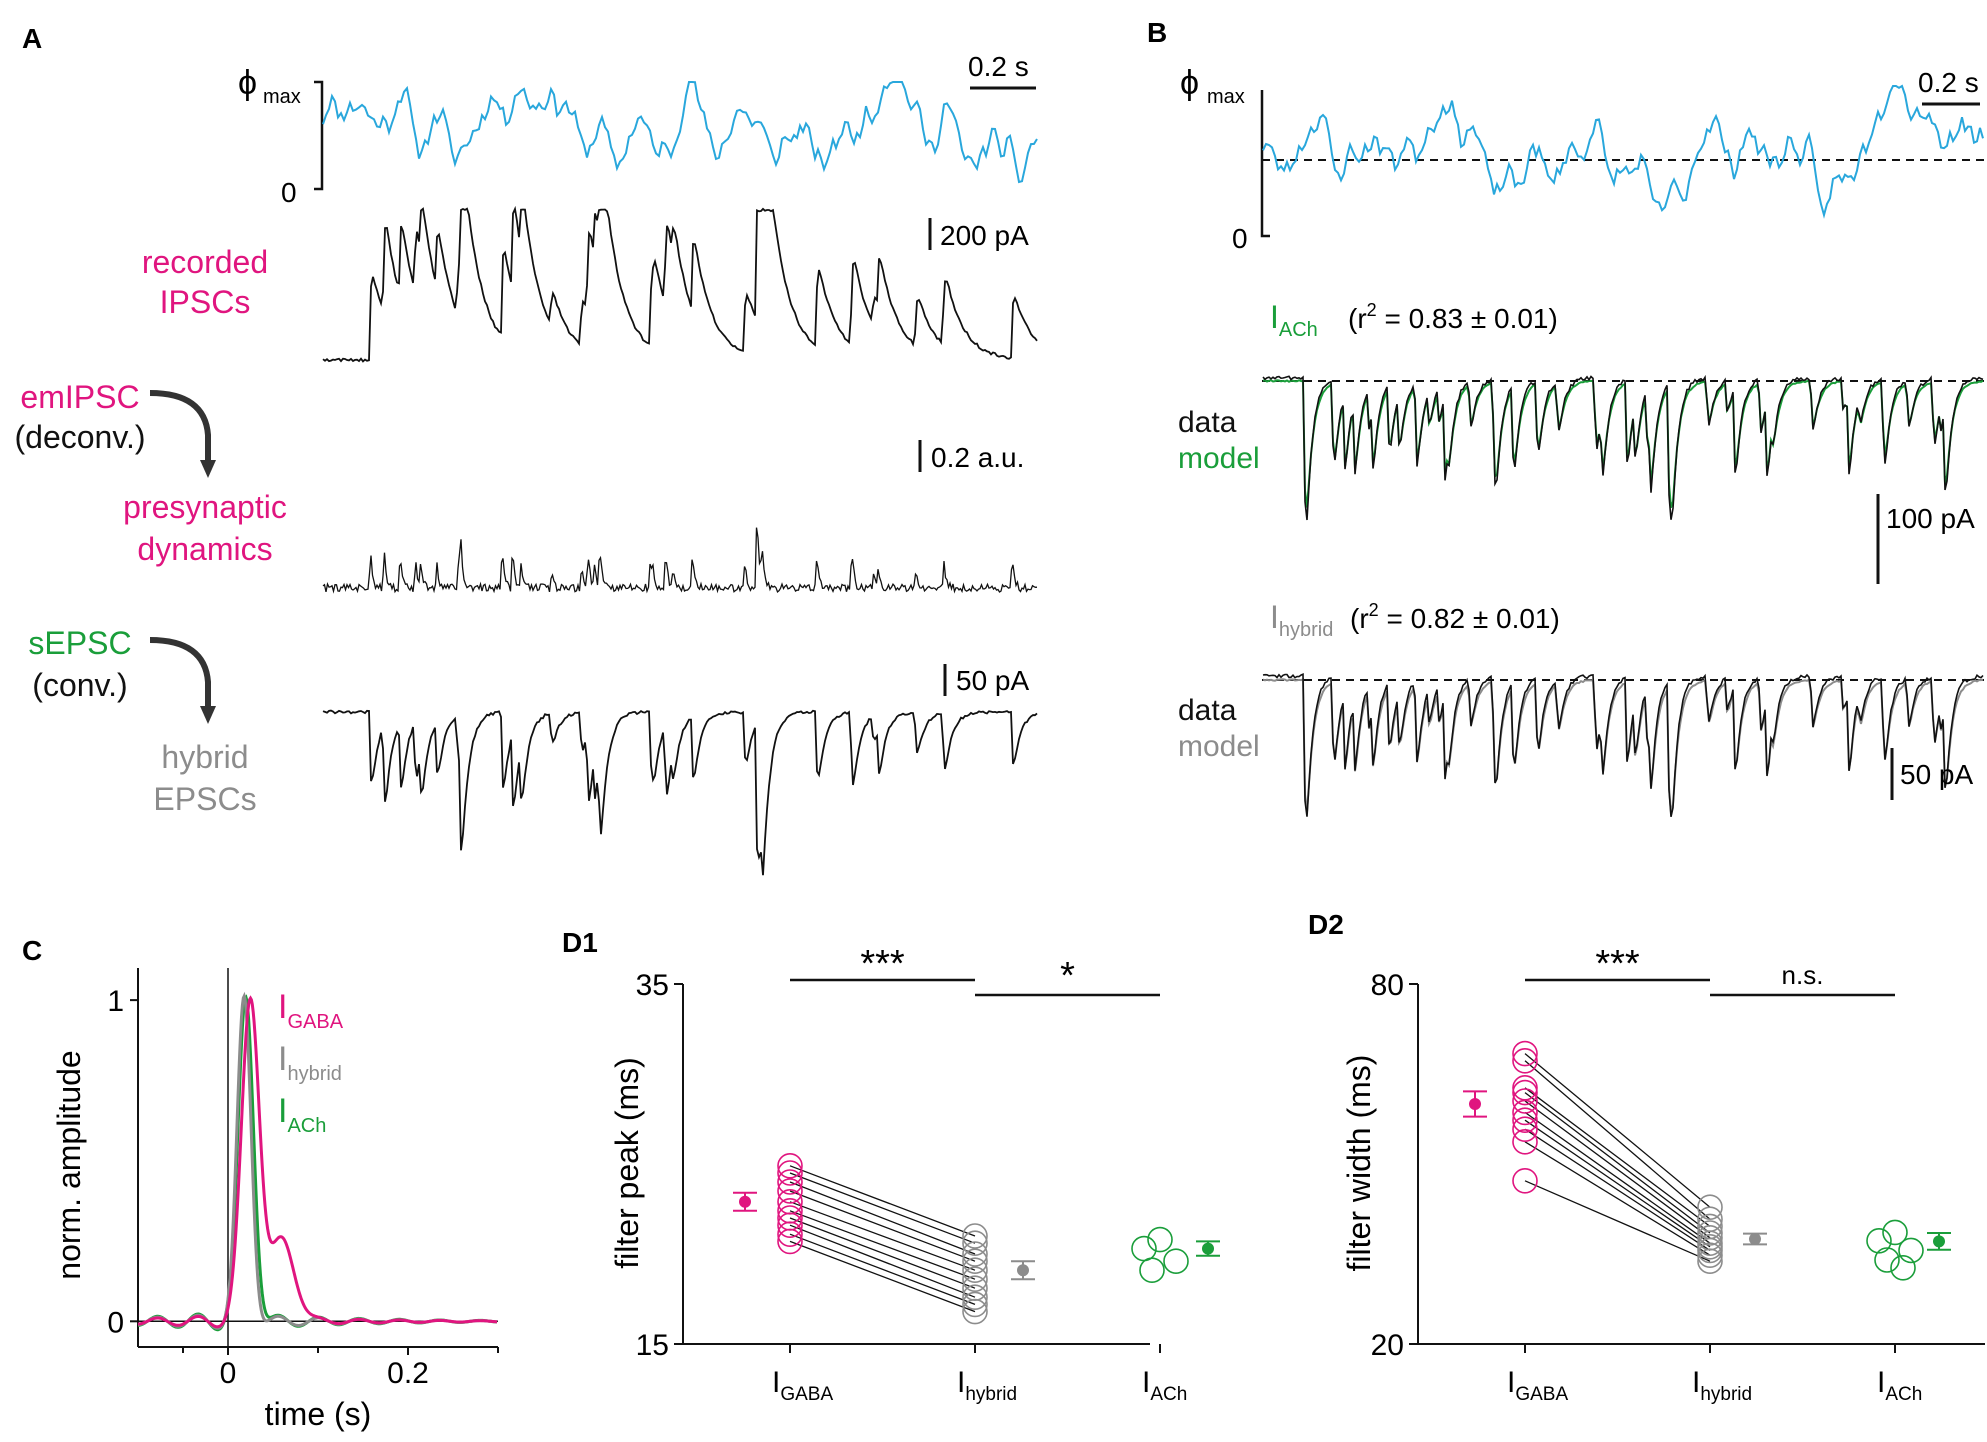 The image size is (1987, 1442). I want to click on panel-b-phi-label: ϕ, so click(1189, 83).